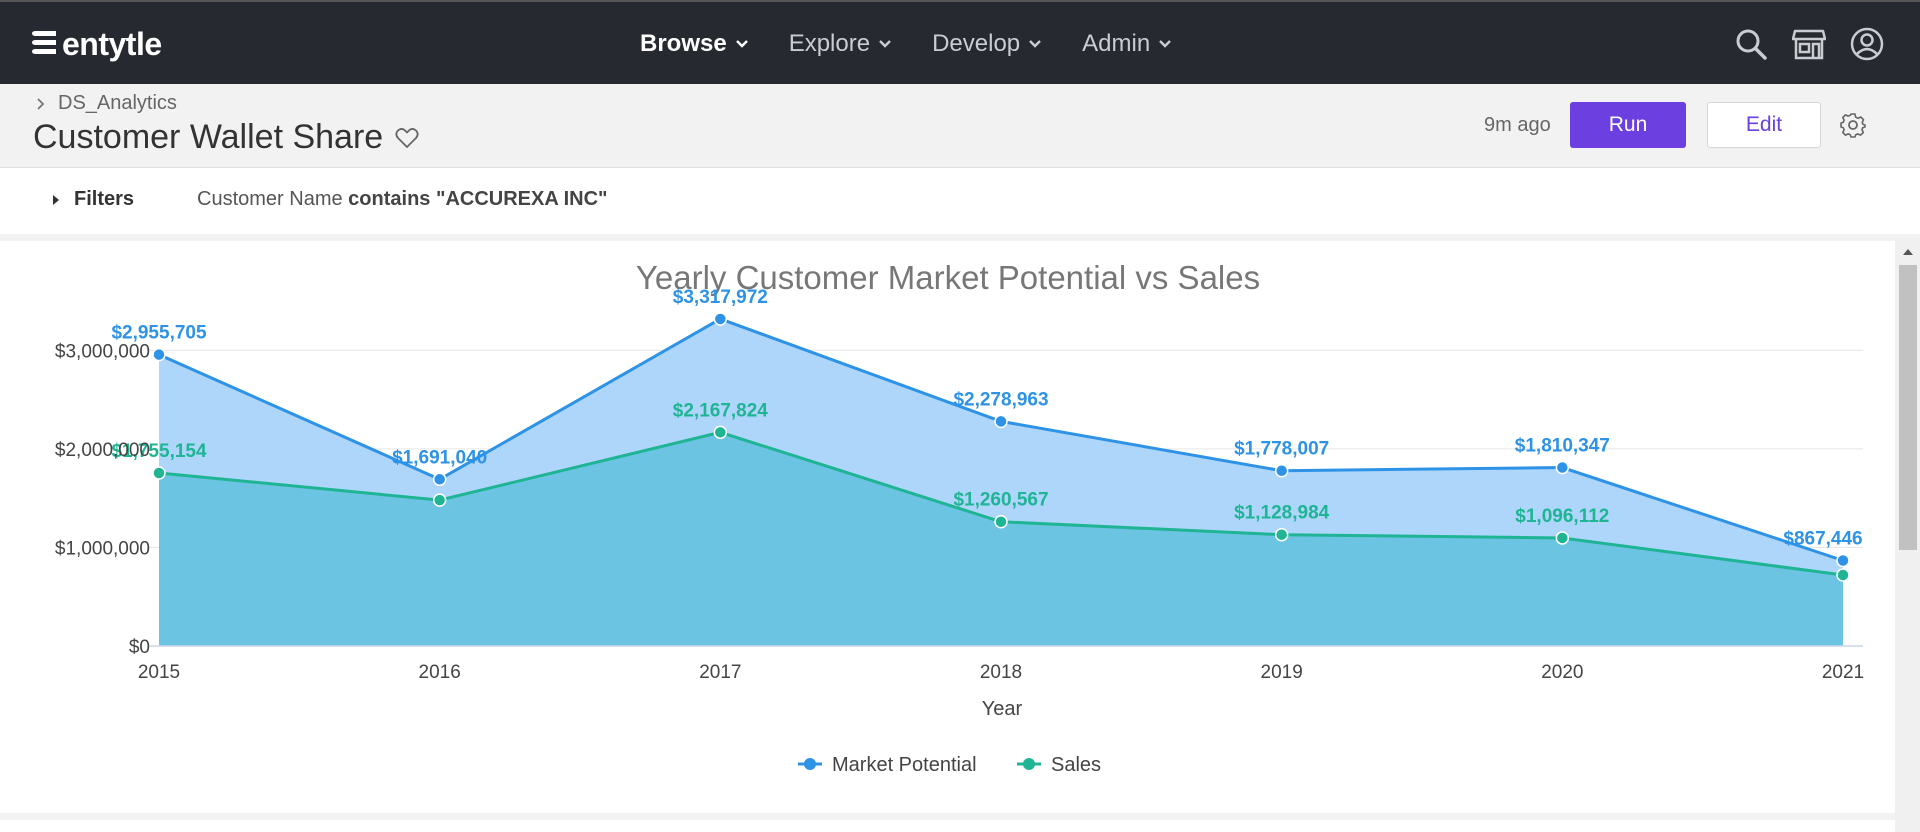 Image resolution: width=1920 pixels, height=832 pixels. What do you see at coordinates (947, 826) in the screenshot?
I see `next-panel-edge` at bounding box center [947, 826].